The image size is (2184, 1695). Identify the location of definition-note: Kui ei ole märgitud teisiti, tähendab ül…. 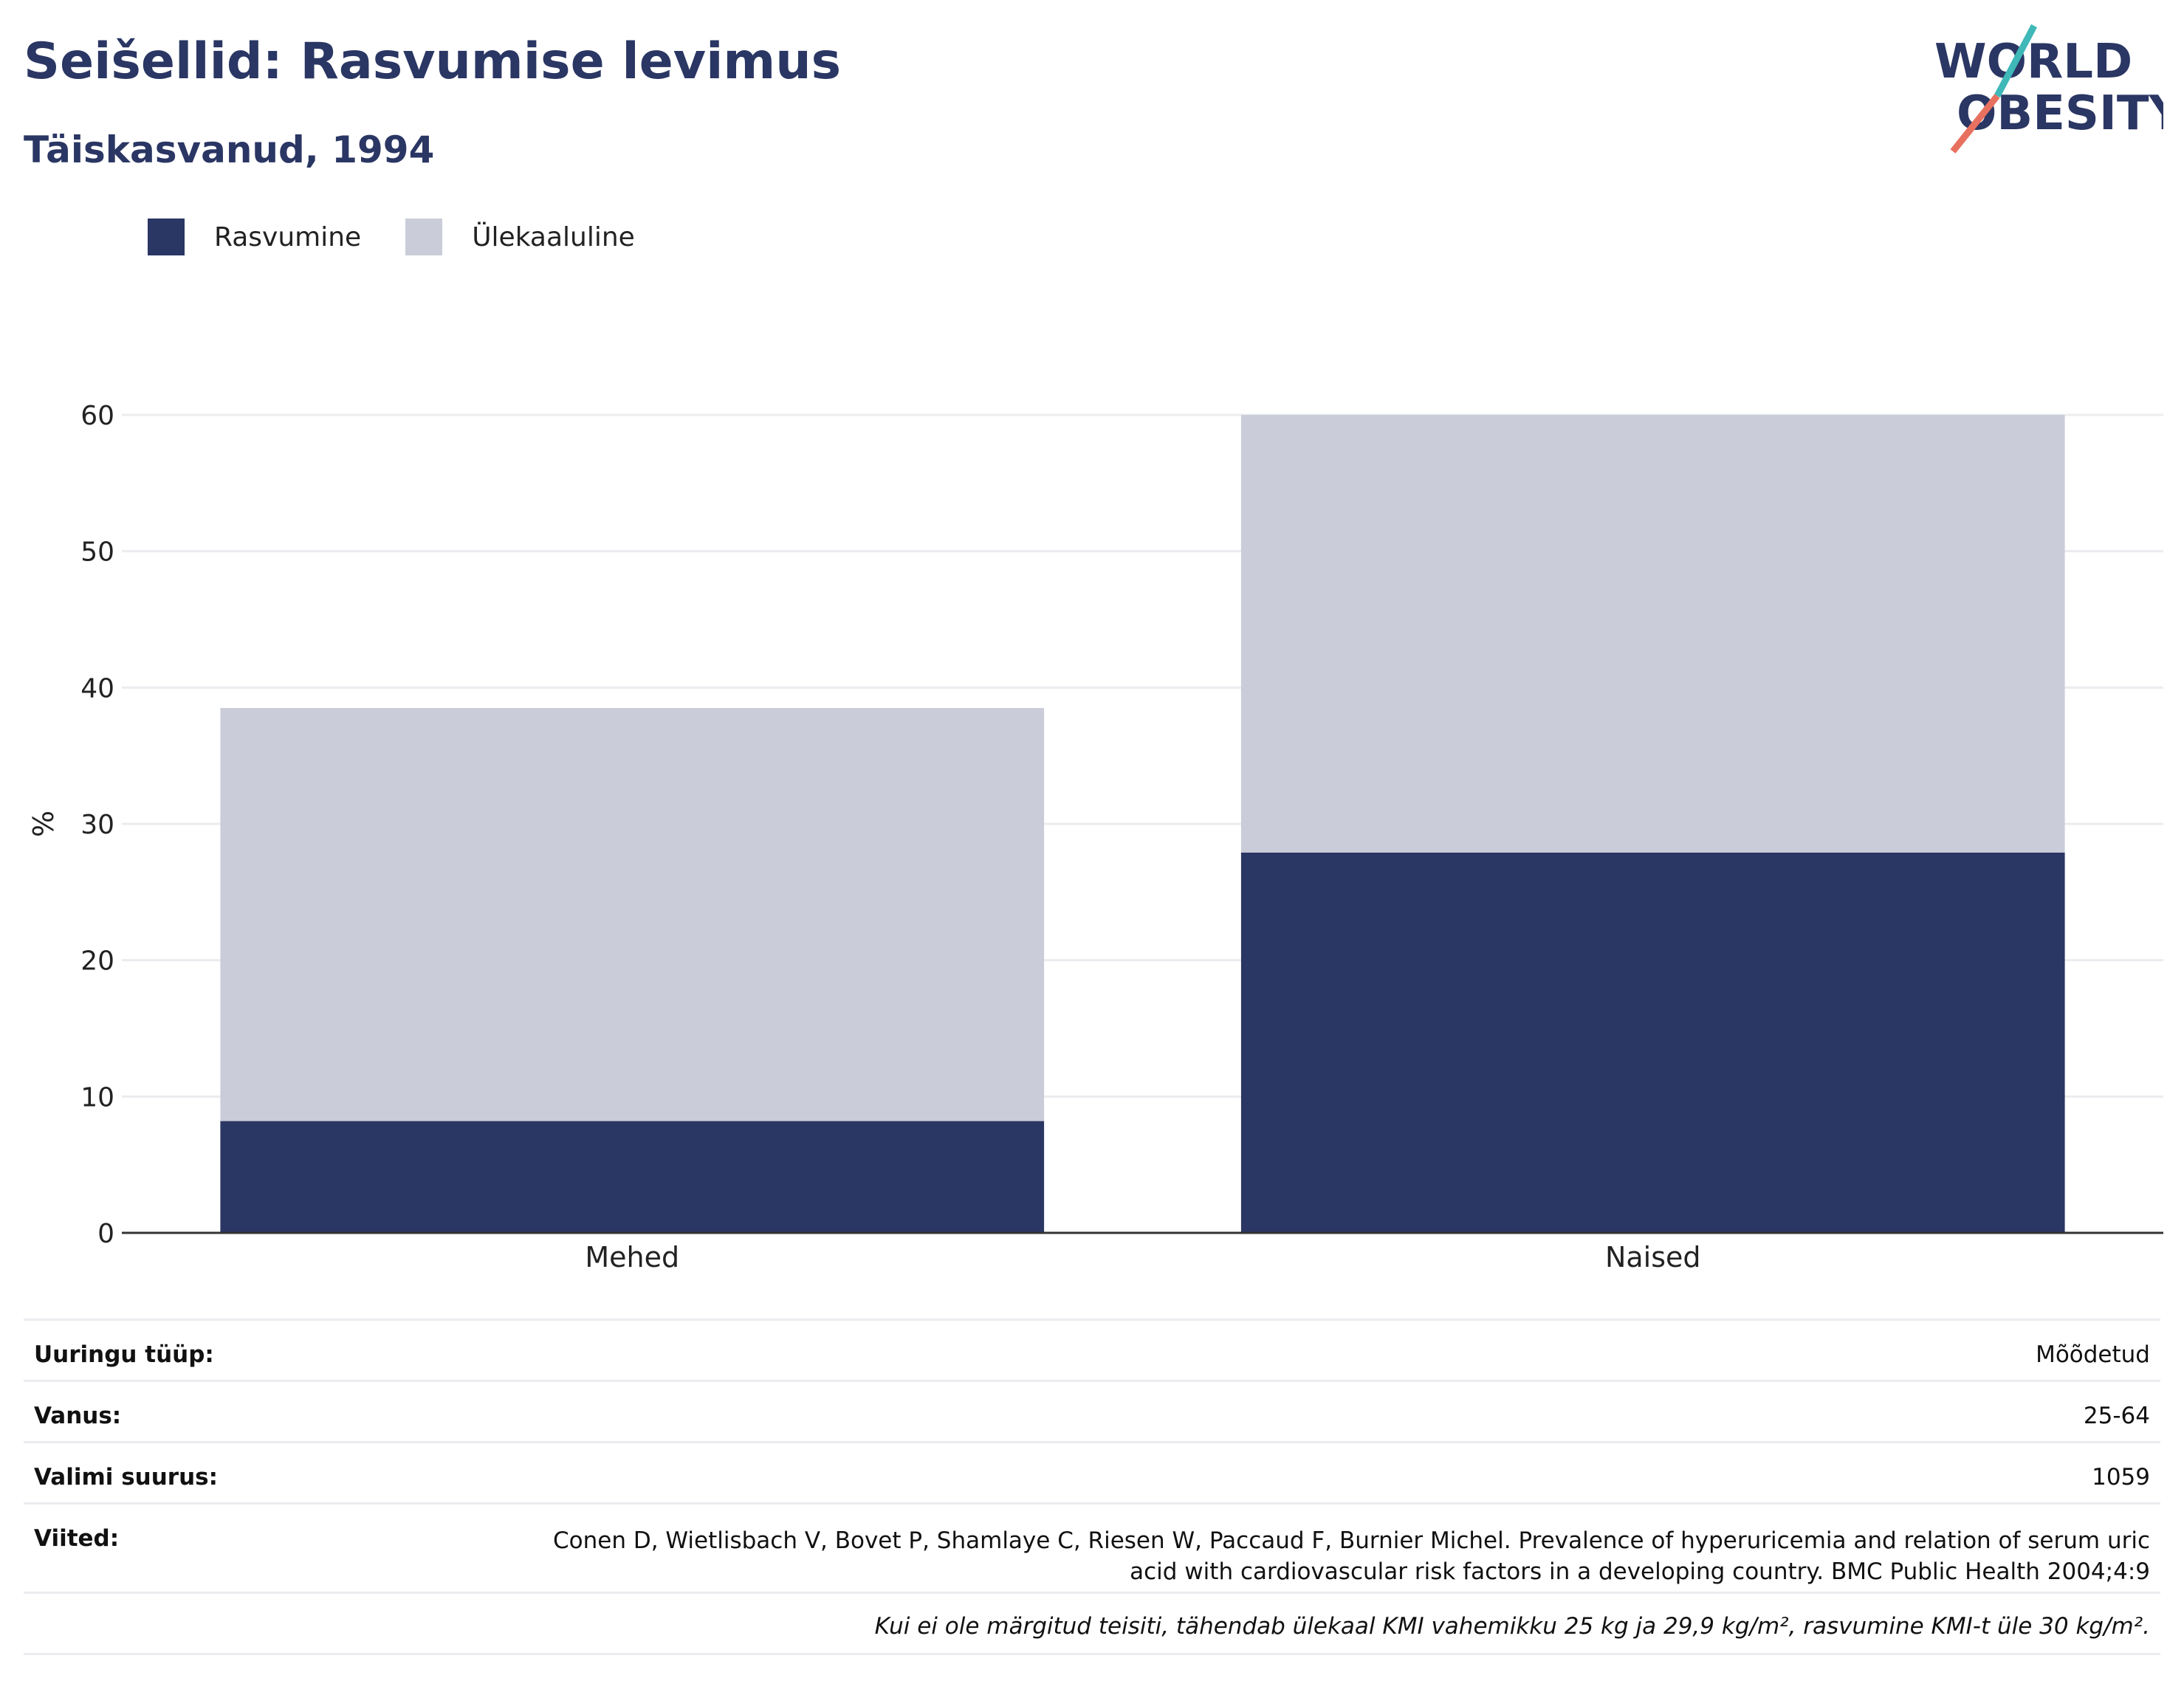
(1512, 1626).